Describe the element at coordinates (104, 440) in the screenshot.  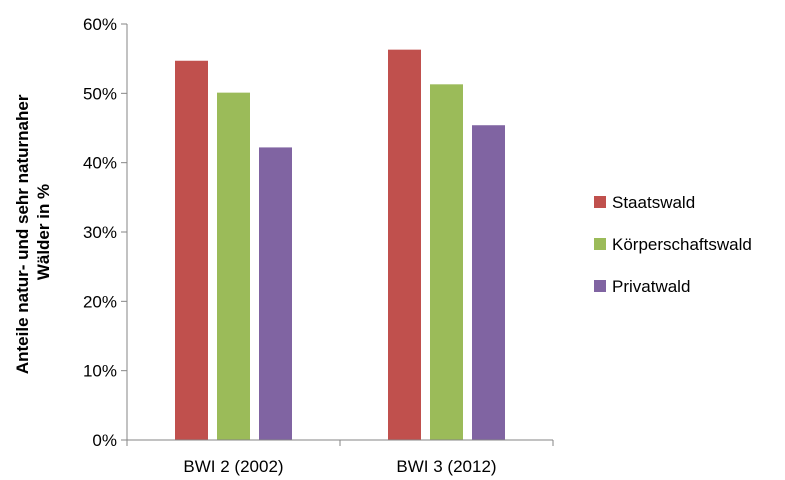
I see `y-tick-label: 0%` at that location.